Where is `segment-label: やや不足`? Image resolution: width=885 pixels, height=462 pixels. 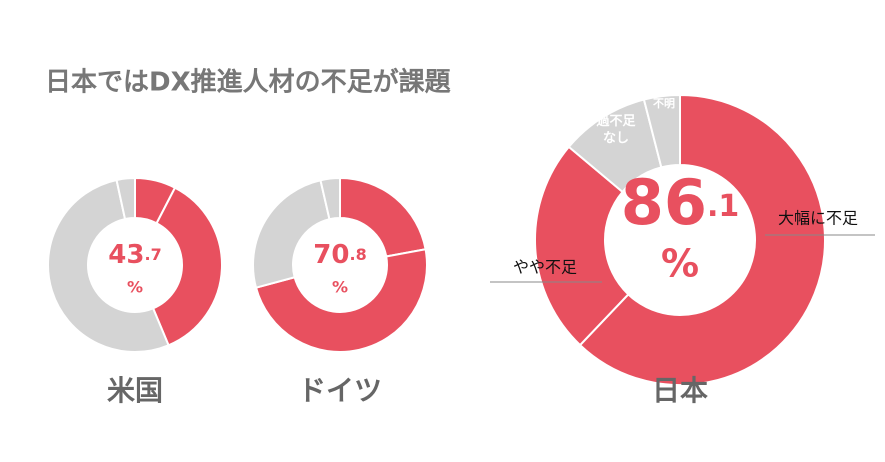
segment-label: やや不足 is located at coordinates (545, 267).